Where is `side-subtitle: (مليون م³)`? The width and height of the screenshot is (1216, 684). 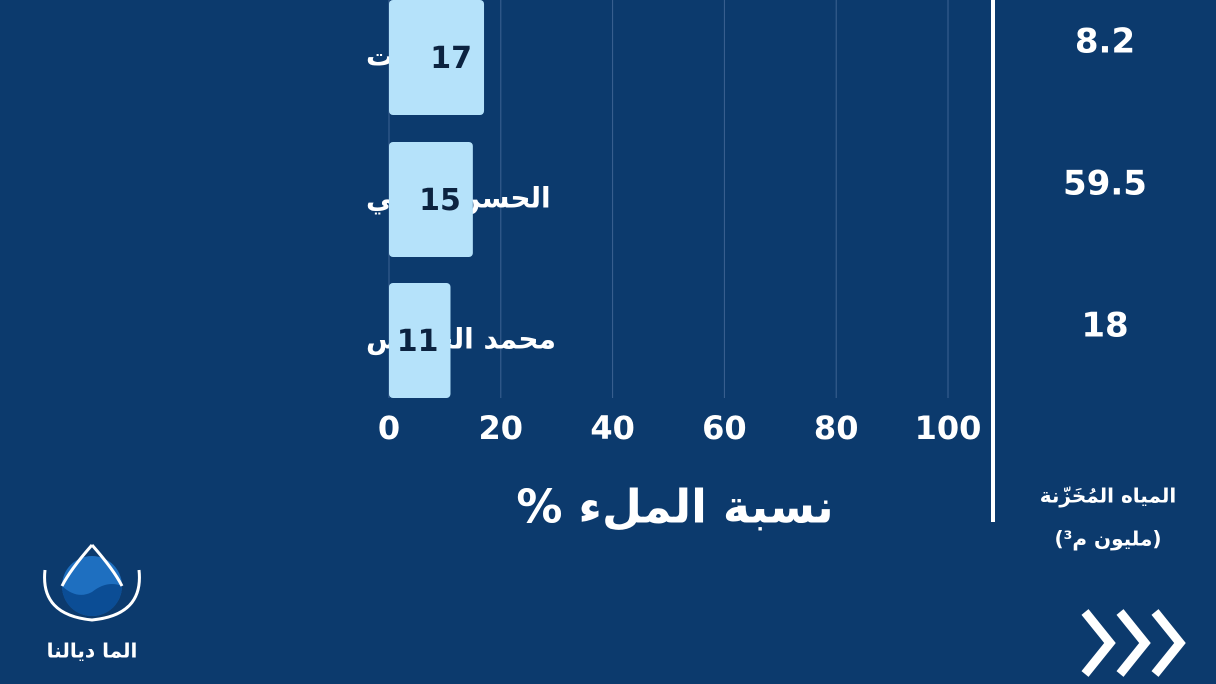
side-subtitle: (مليون م³) is located at coordinates (1108, 539).